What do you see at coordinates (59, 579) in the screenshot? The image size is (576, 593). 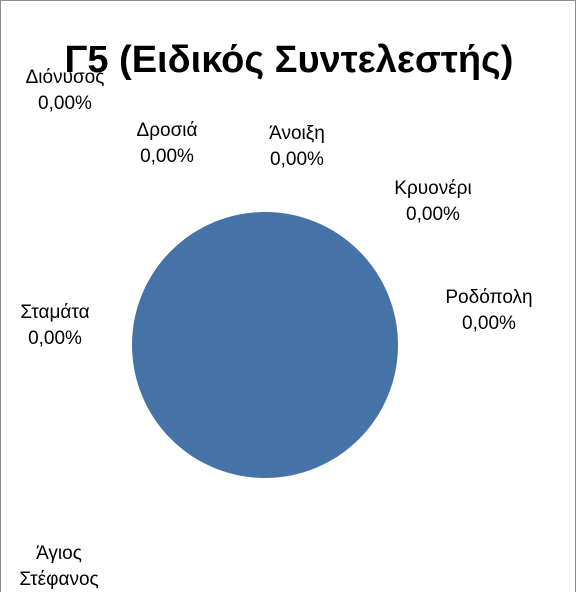 I see `slice-label-name: Στέφανος` at bounding box center [59, 579].